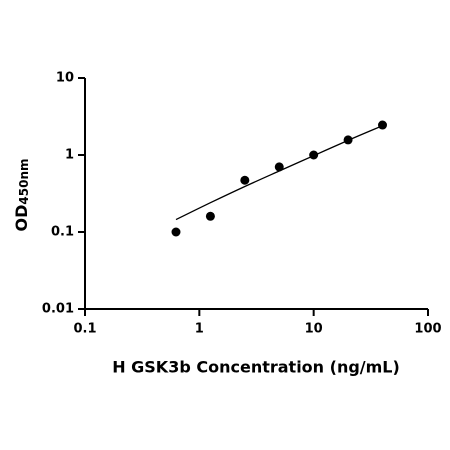 The width and height of the screenshot is (450, 450). I want to click on x-tick-label: 0.1, so click(84, 329).